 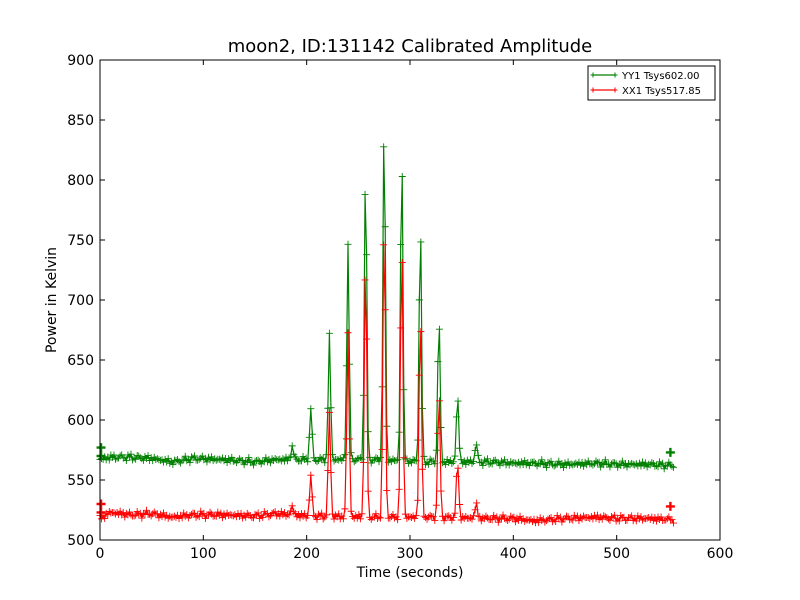 I want to click on legend-label: YY1 Tsys602.00, so click(x=660, y=76).